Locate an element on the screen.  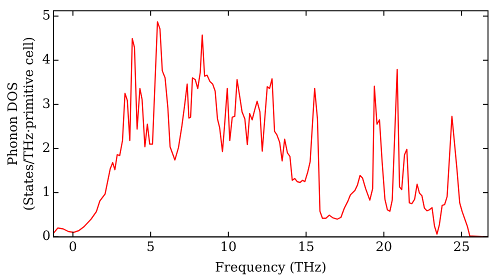
y-tick-label: 0 is located at coordinates (46, 236).